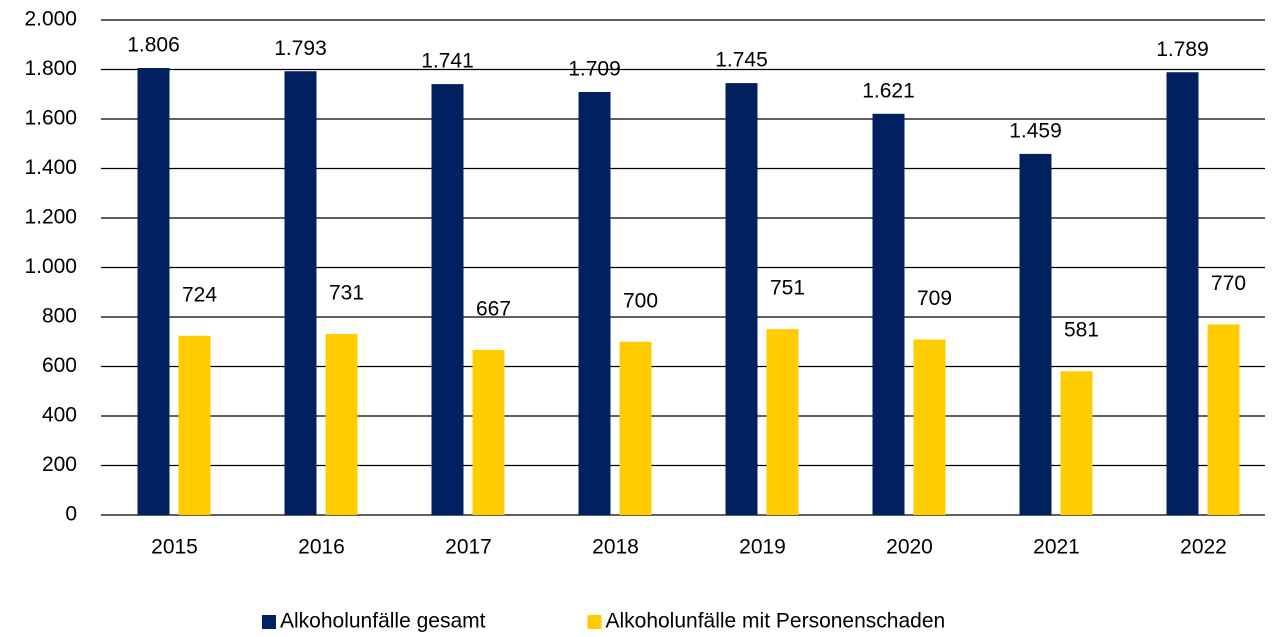 The height and width of the screenshot is (637, 1285). What do you see at coordinates (59, 365) in the screenshot?
I see `y-tick-label: 600` at bounding box center [59, 365].